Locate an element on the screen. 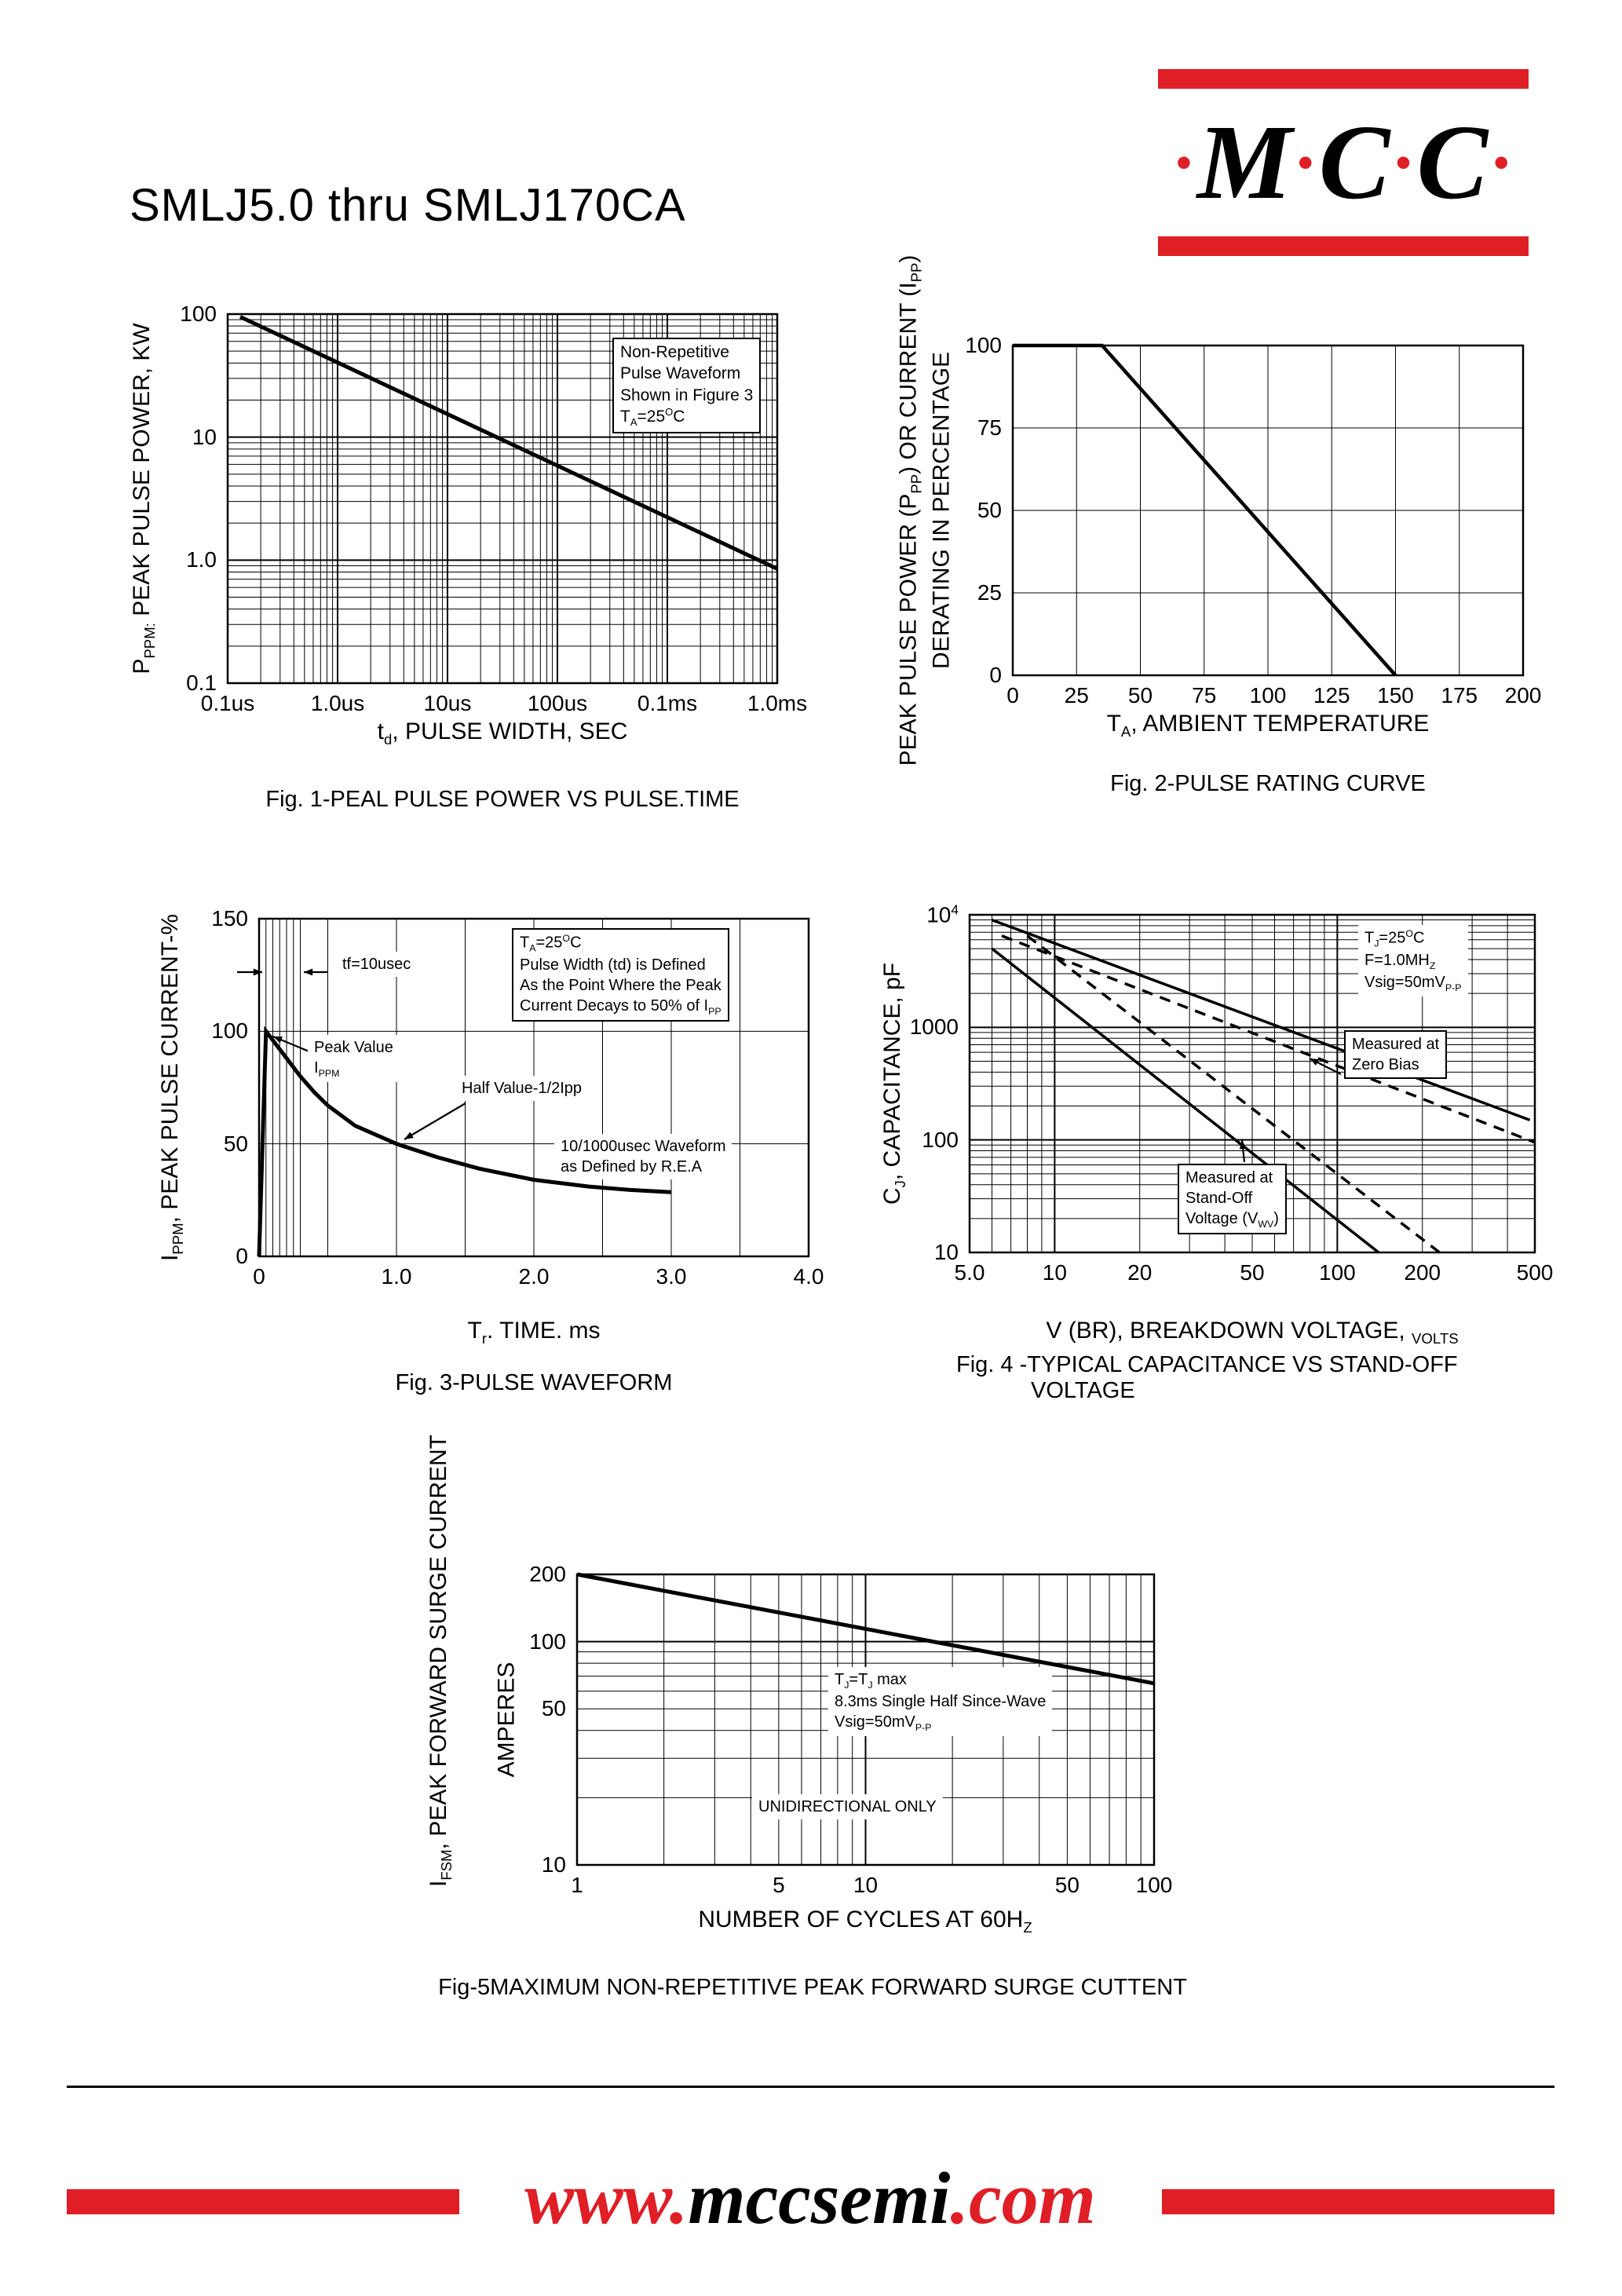  fig2-x-tick-label: 100 is located at coordinates (1268, 695).